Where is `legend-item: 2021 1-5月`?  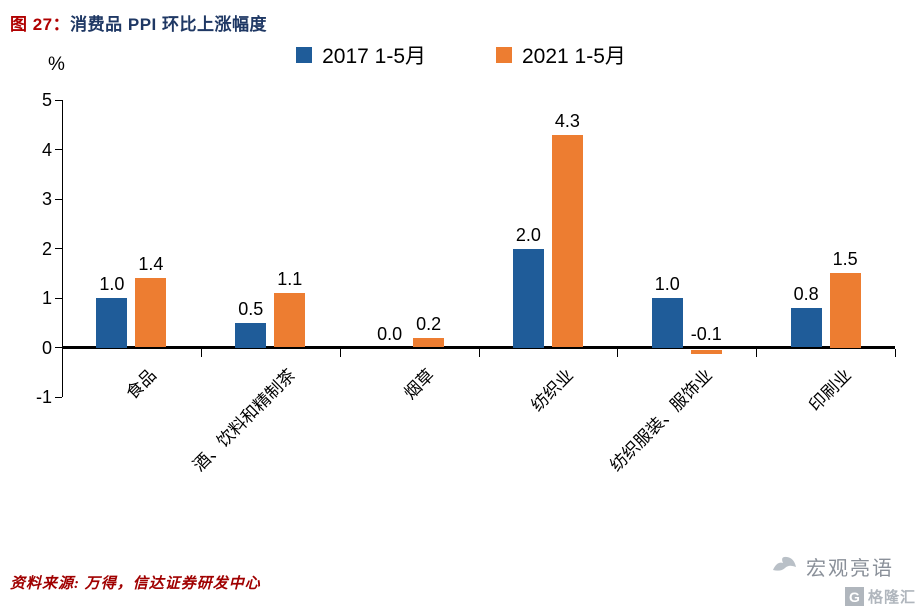
legend-item: 2021 1-5月 is located at coordinates (561, 55).